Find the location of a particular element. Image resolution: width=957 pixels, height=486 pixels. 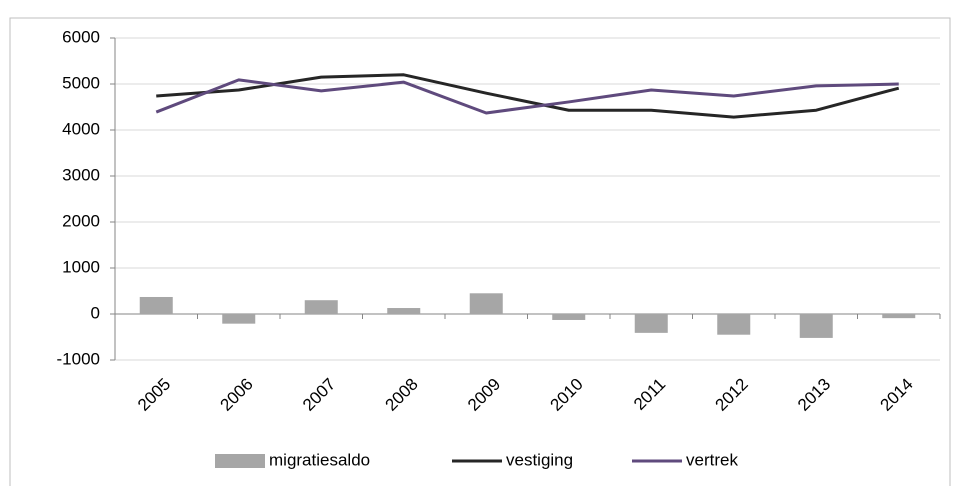

x-tick-label: 2007 is located at coordinates (319, 395).